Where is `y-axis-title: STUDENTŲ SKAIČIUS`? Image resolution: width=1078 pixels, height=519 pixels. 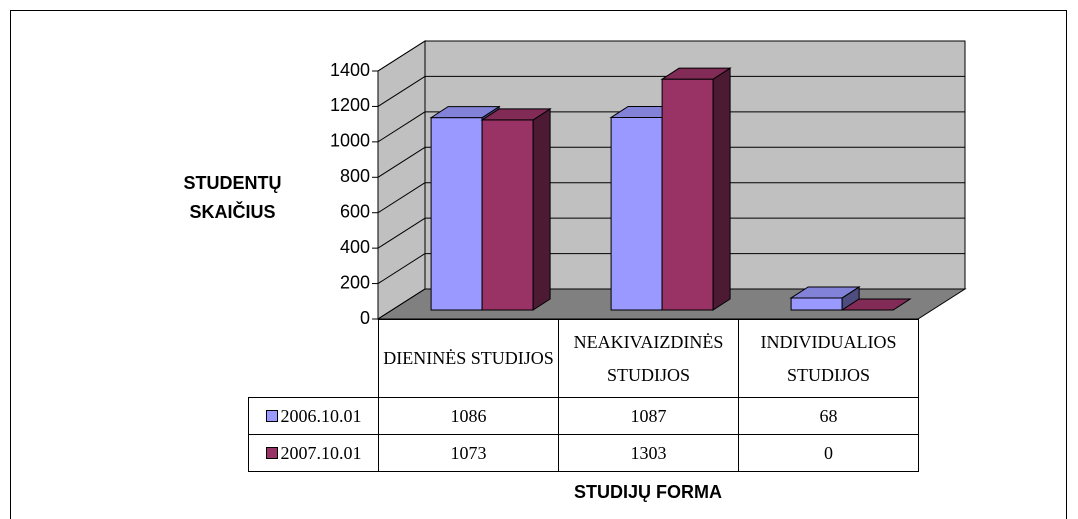
y-axis-title: STUDENTŲ SKAIČIUS is located at coordinates (232, 197).